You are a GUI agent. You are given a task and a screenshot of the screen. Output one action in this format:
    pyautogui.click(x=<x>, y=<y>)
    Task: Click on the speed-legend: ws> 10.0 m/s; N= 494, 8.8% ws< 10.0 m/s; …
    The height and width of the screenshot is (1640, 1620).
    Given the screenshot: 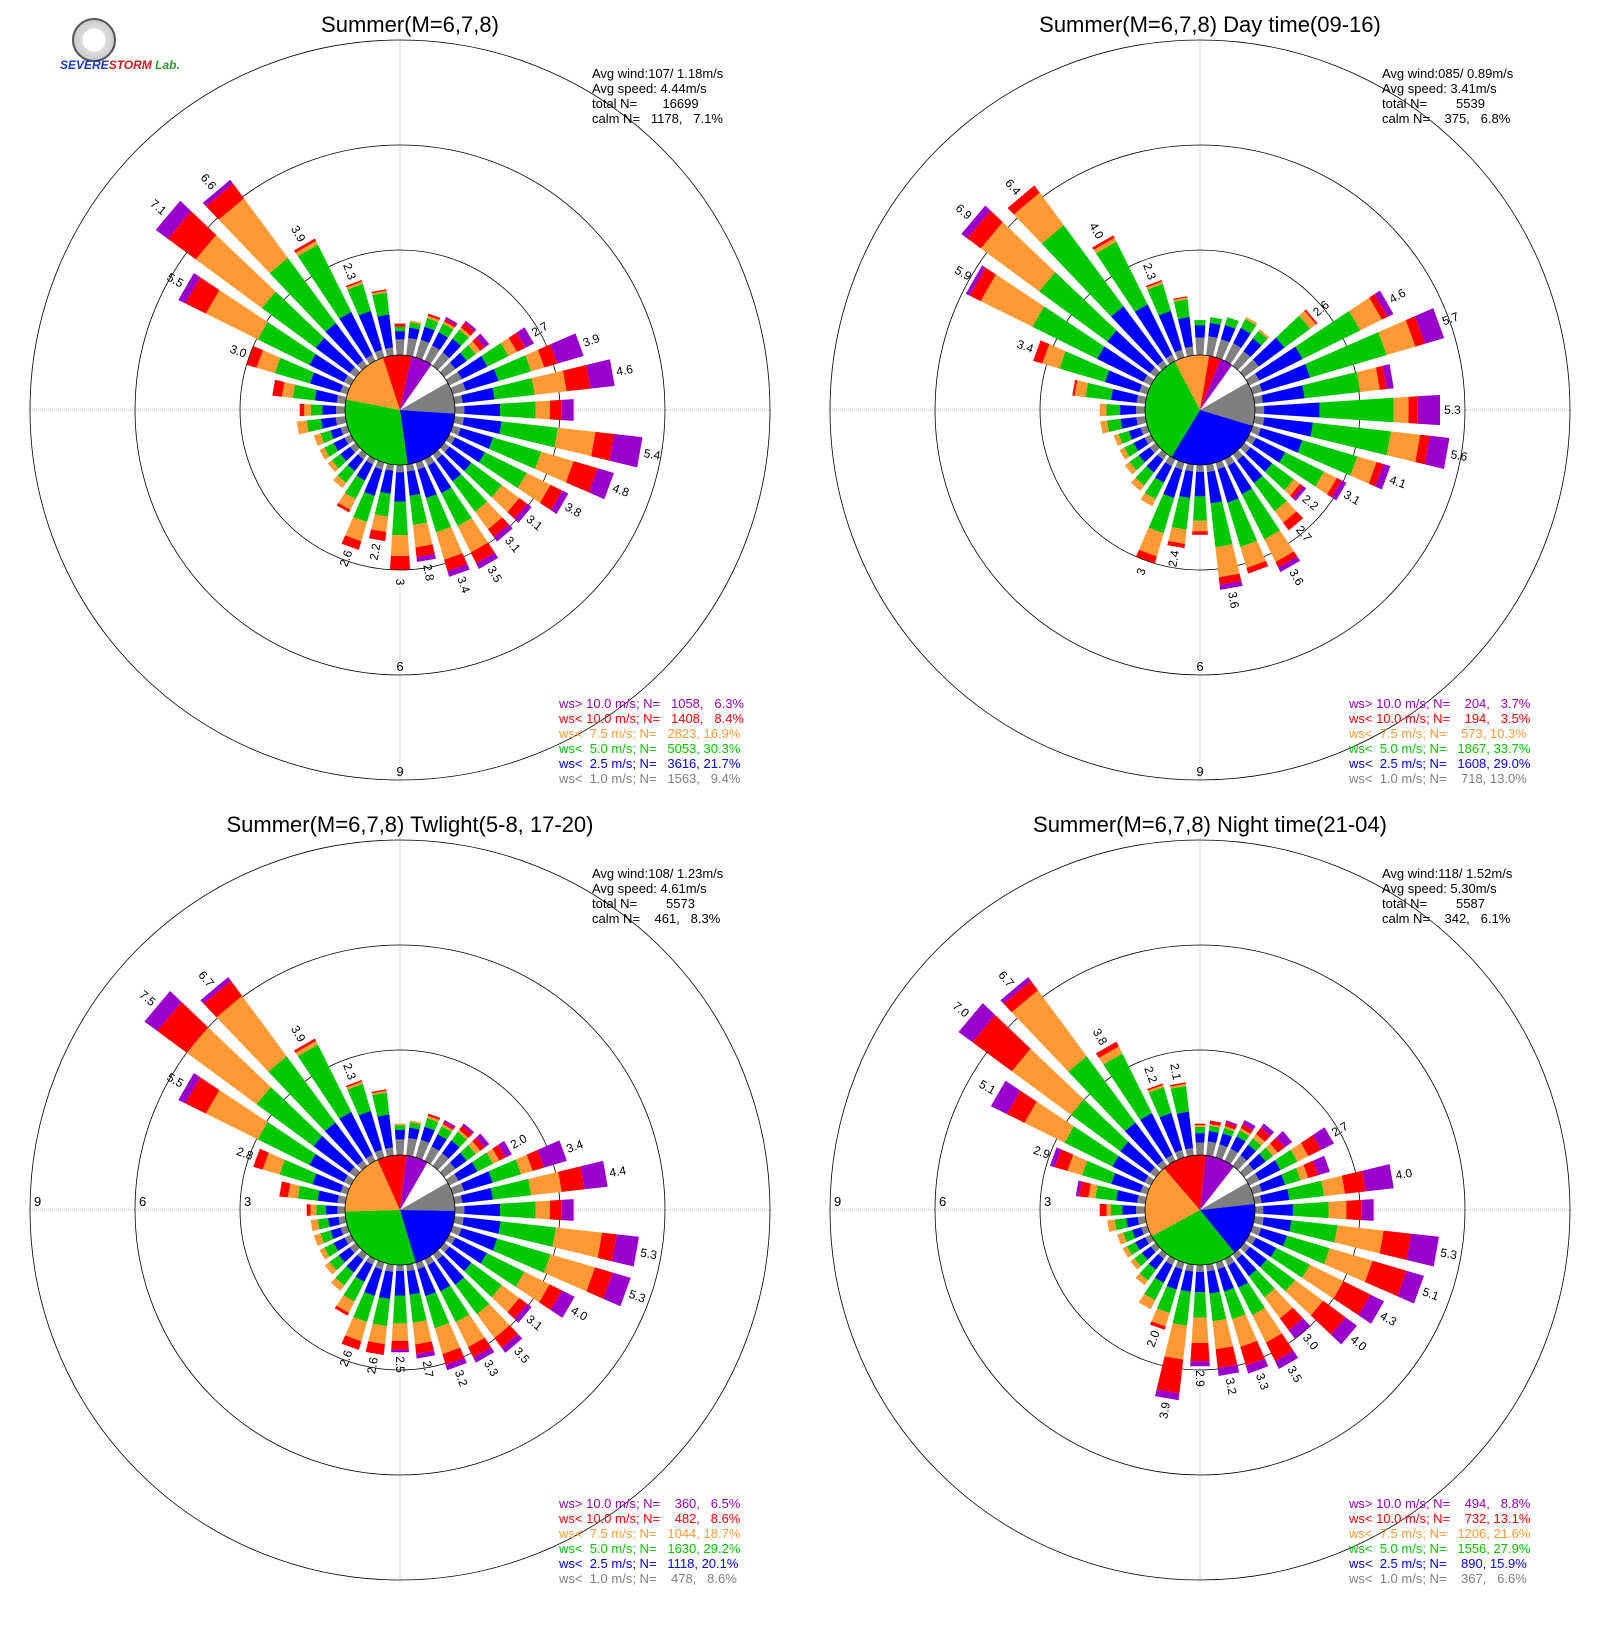 What is the action you would take?
    pyautogui.click(x=1439, y=1541)
    